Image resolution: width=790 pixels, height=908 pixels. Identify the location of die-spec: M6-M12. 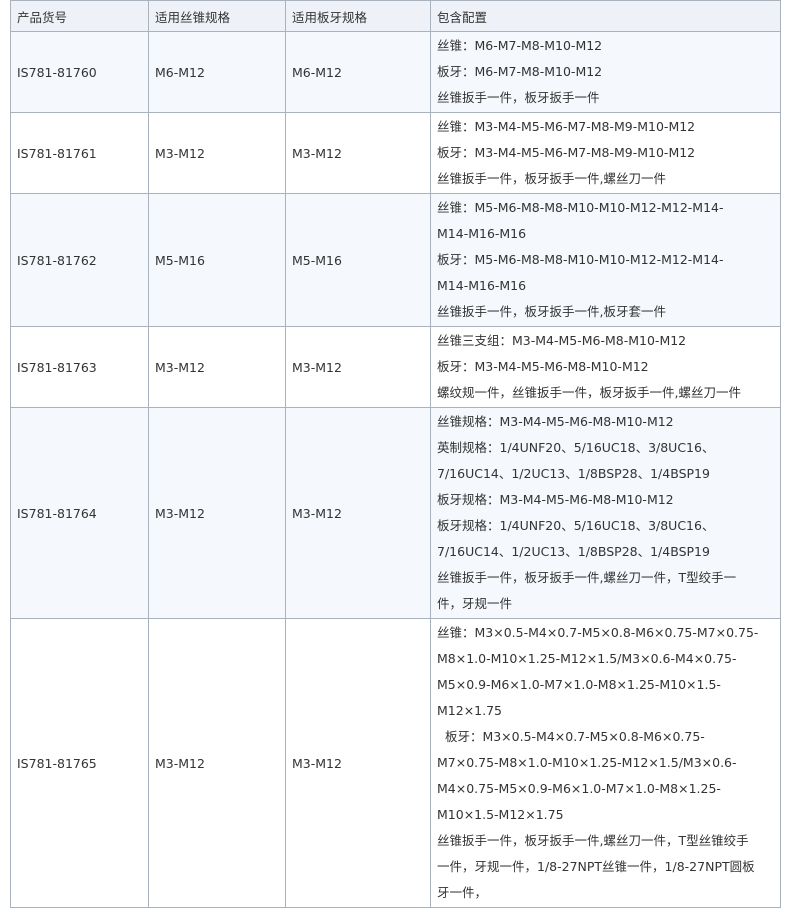
(358, 72).